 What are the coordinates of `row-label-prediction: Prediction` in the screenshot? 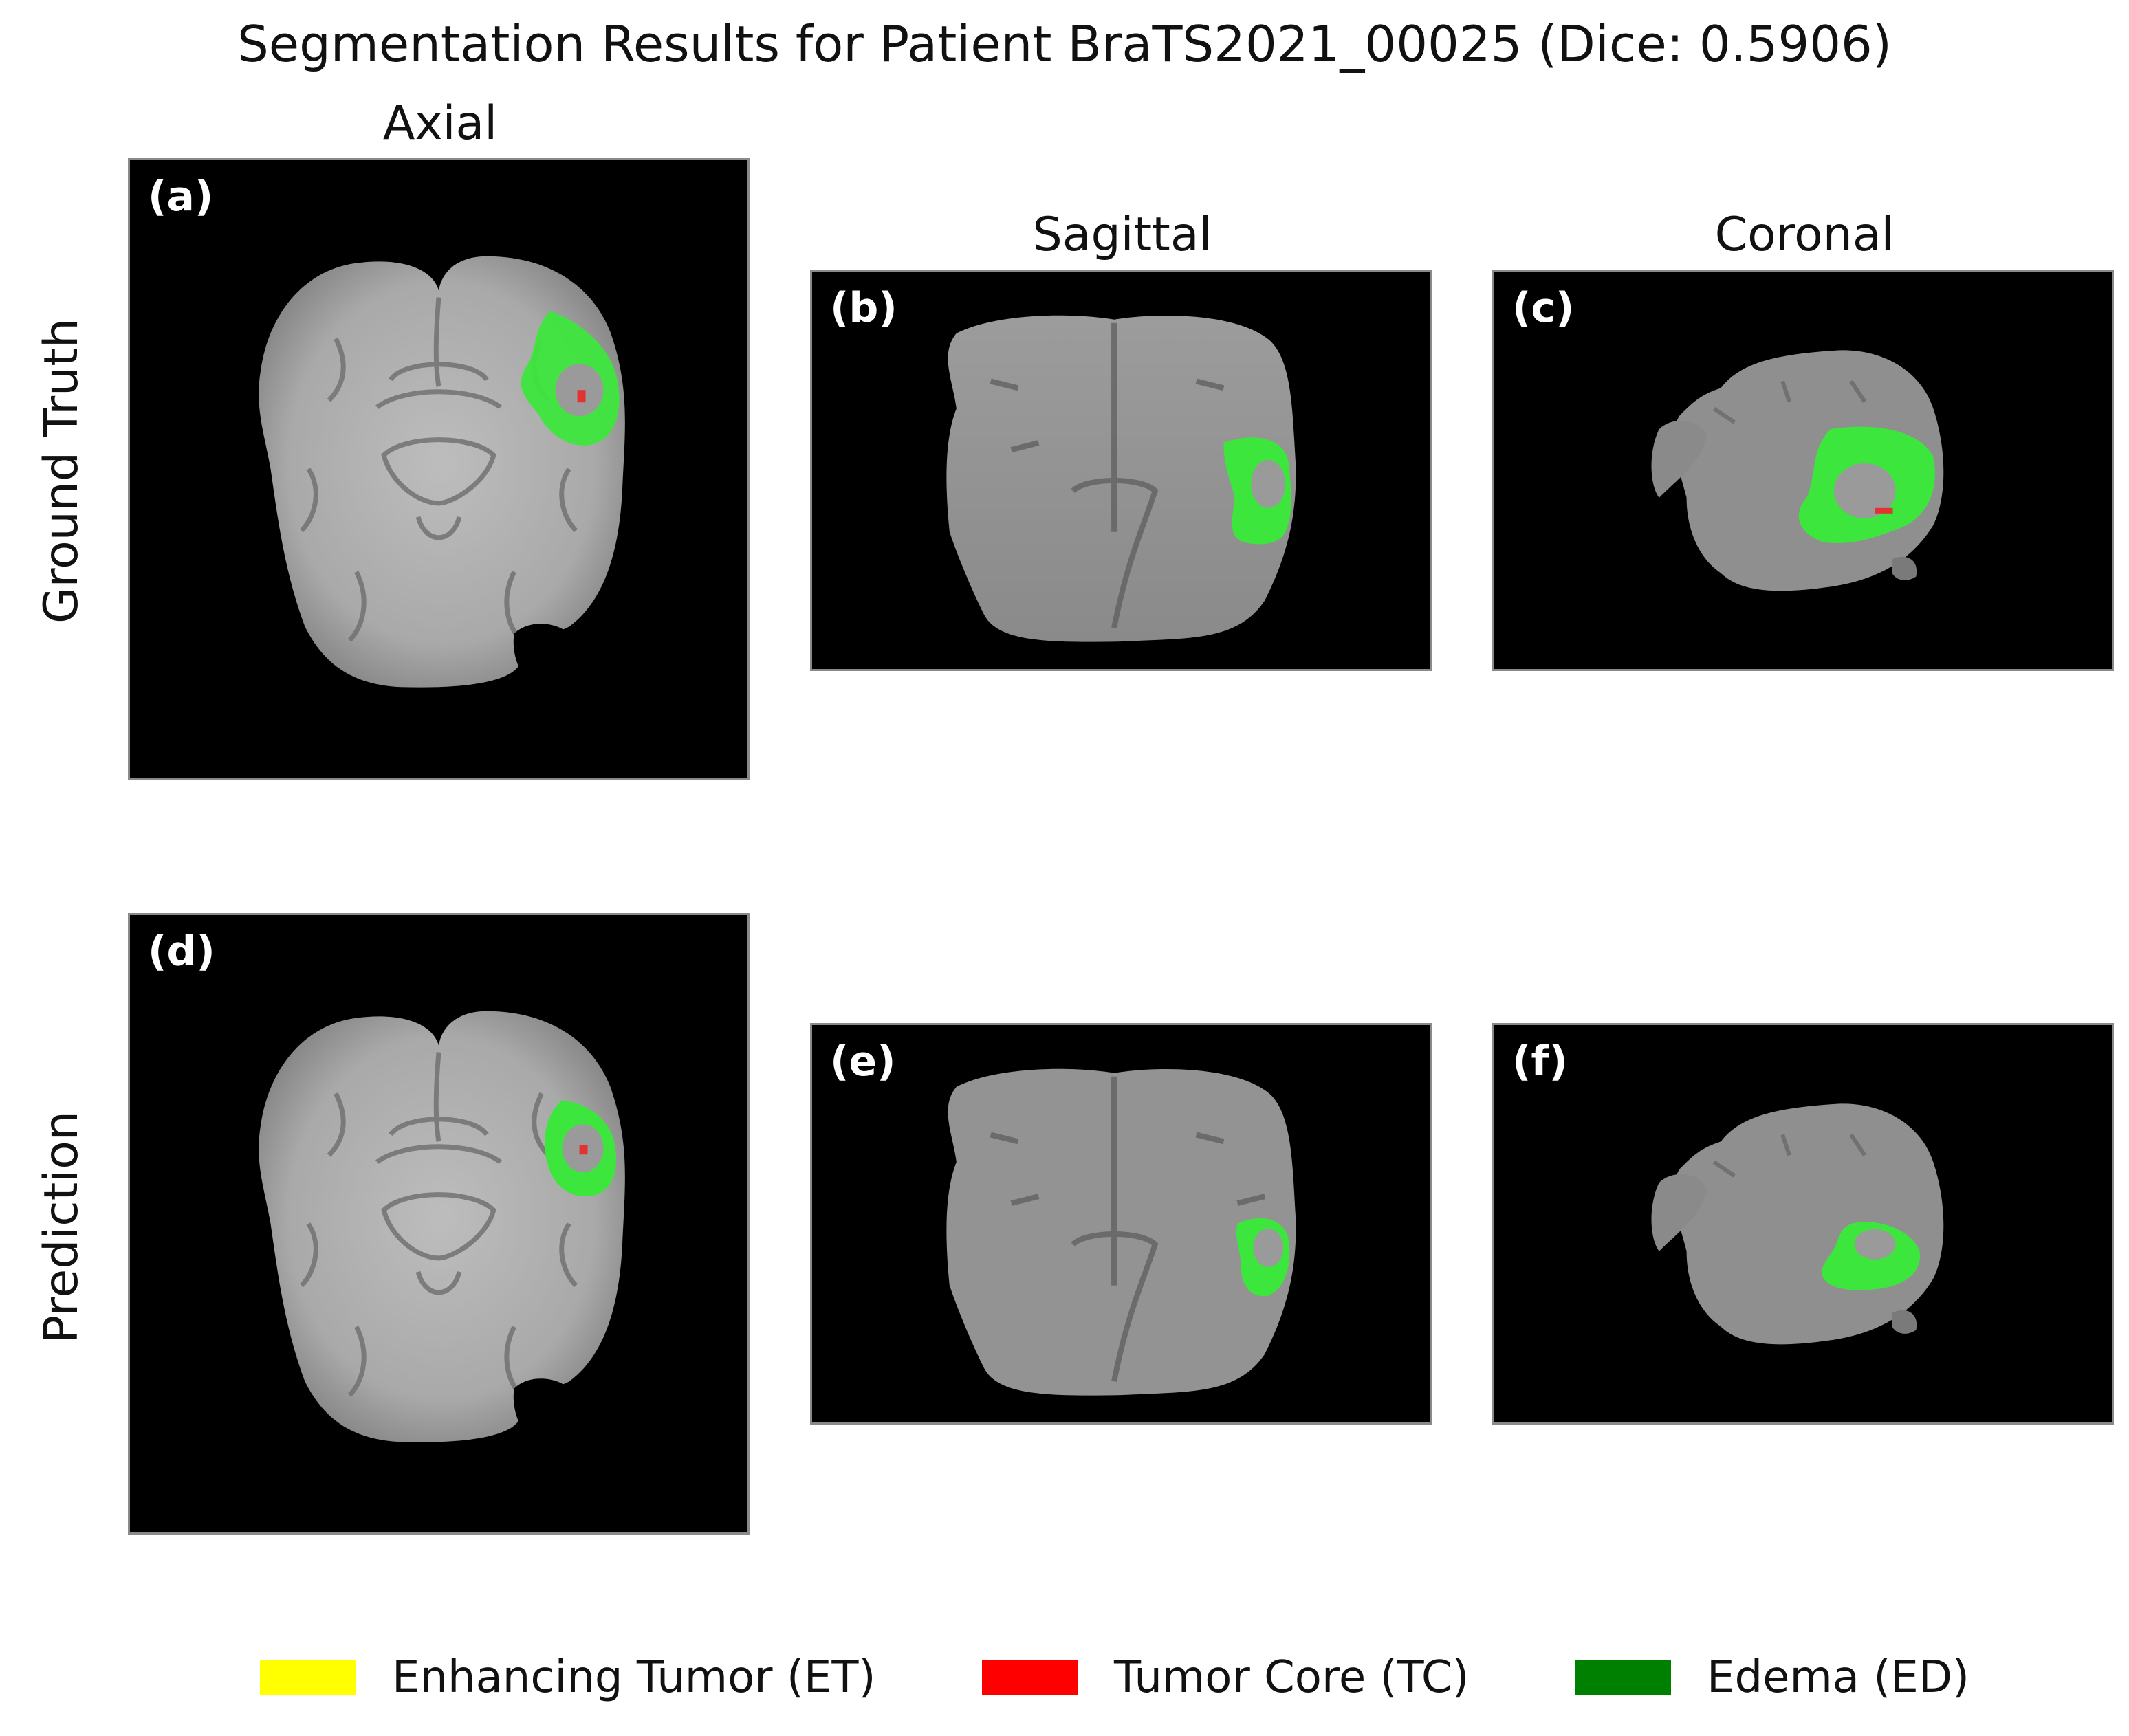 It's located at (61, 1227).